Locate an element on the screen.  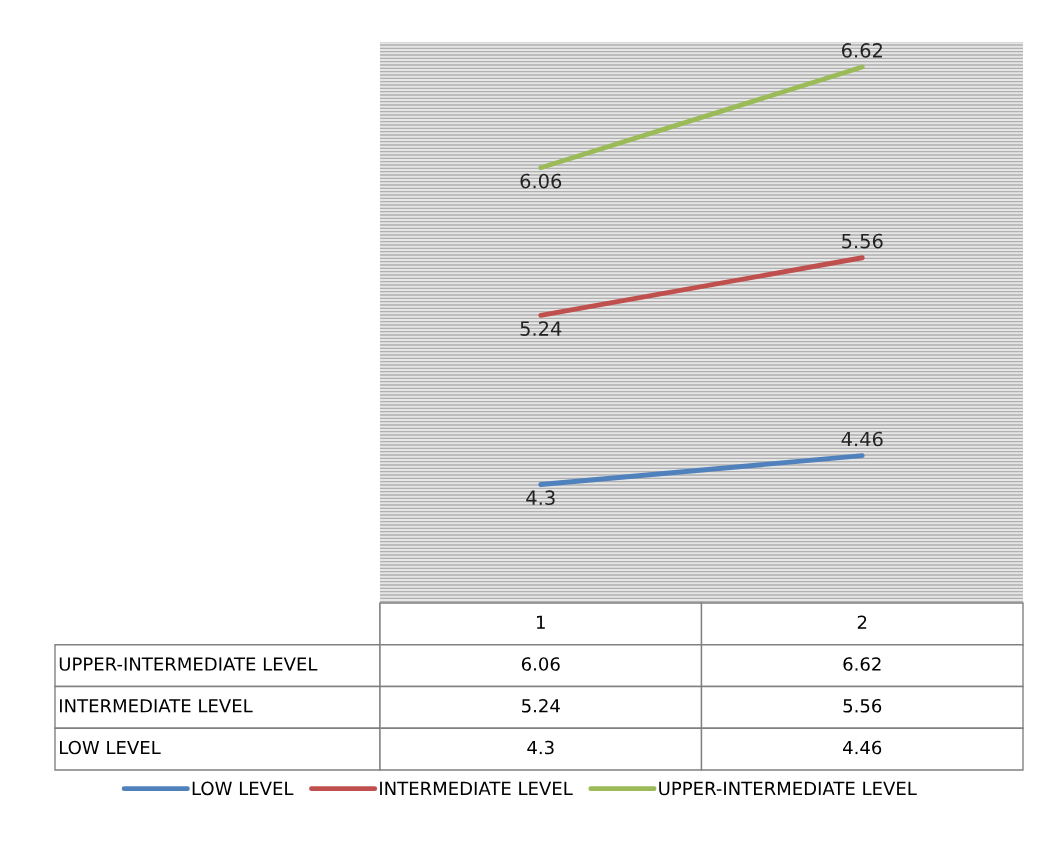
data-label: 5.56 is located at coordinates (862, 705).